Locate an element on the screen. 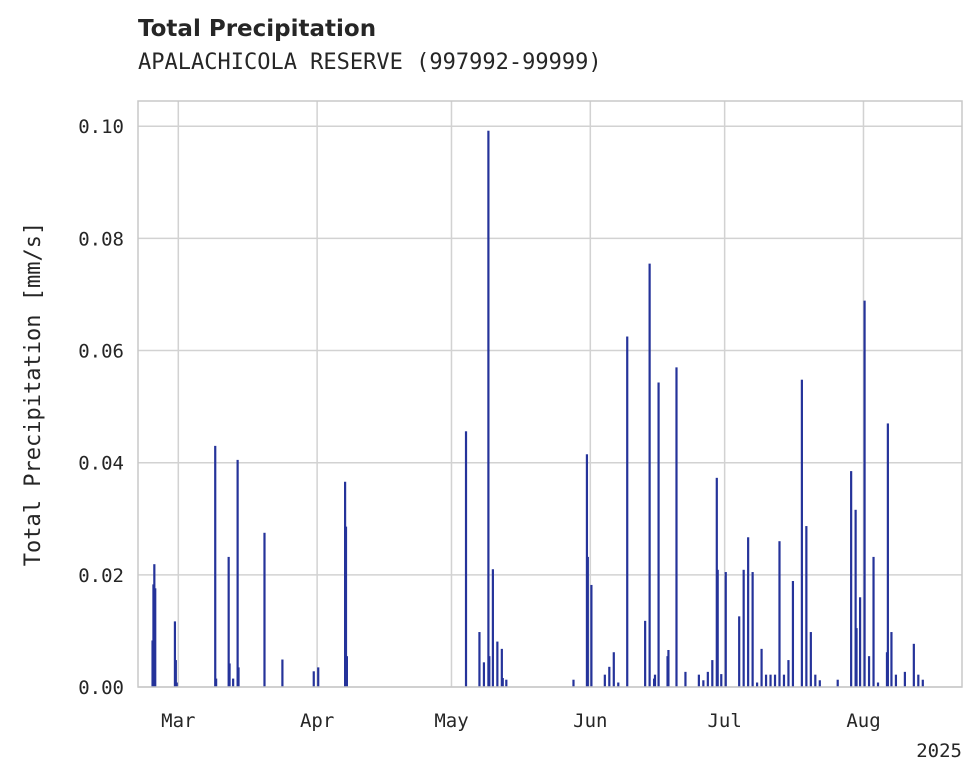  y-axis-ticks: 0.00 0.02 0.04 0.06 0.08 0.10 is located at coordinates (101, 407).